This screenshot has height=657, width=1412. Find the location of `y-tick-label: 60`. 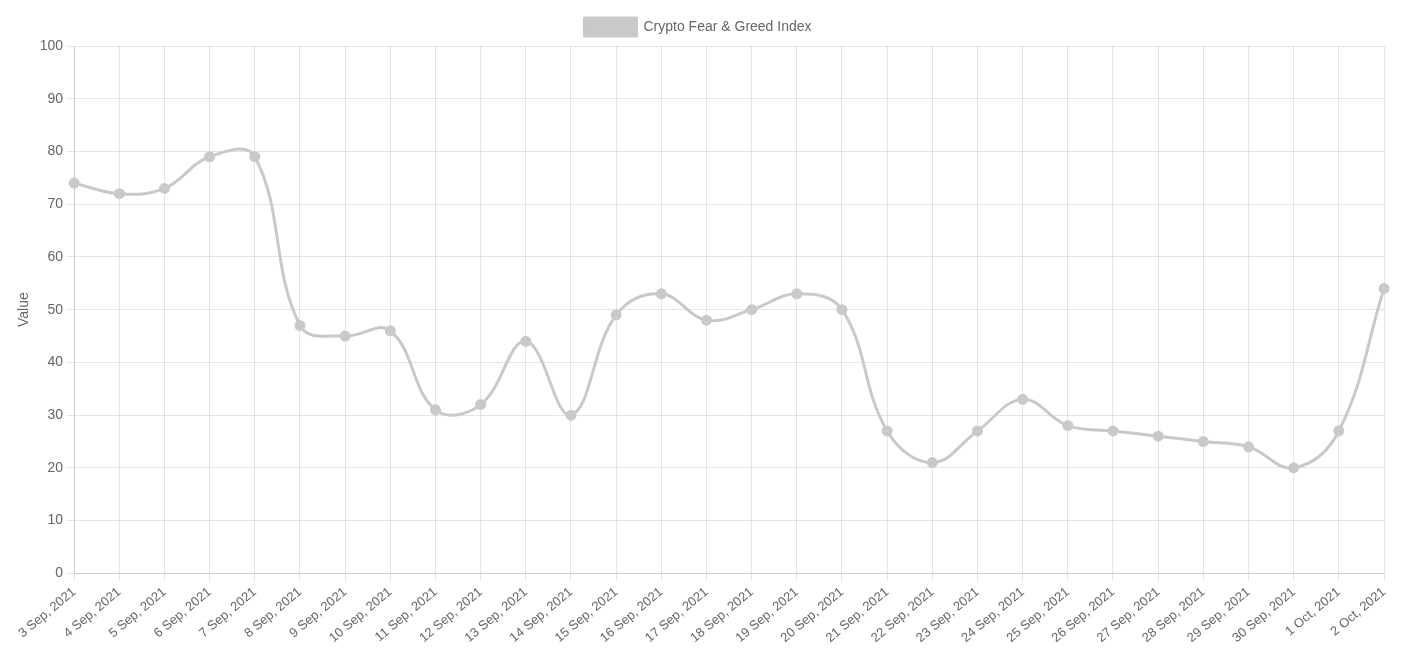

y-tick-label: 60 is located at coordinates (55, 255).